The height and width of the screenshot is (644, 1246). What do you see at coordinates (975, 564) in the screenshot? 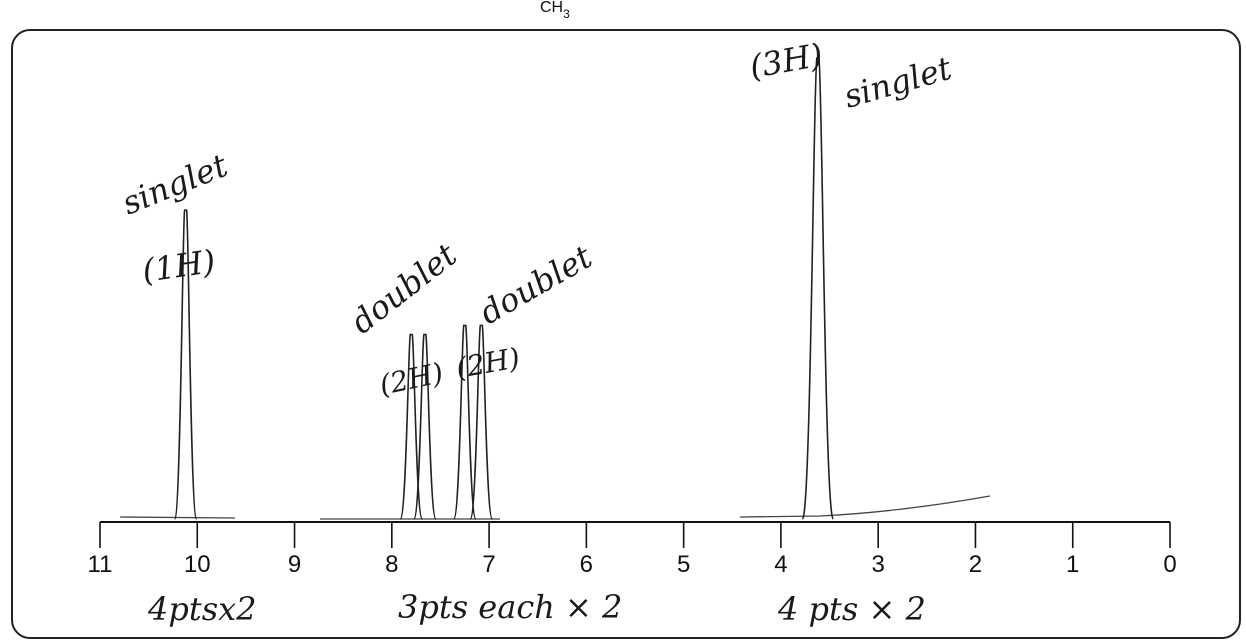
I see `x-tick-label-2: 2` at bounding box center [975, 564].